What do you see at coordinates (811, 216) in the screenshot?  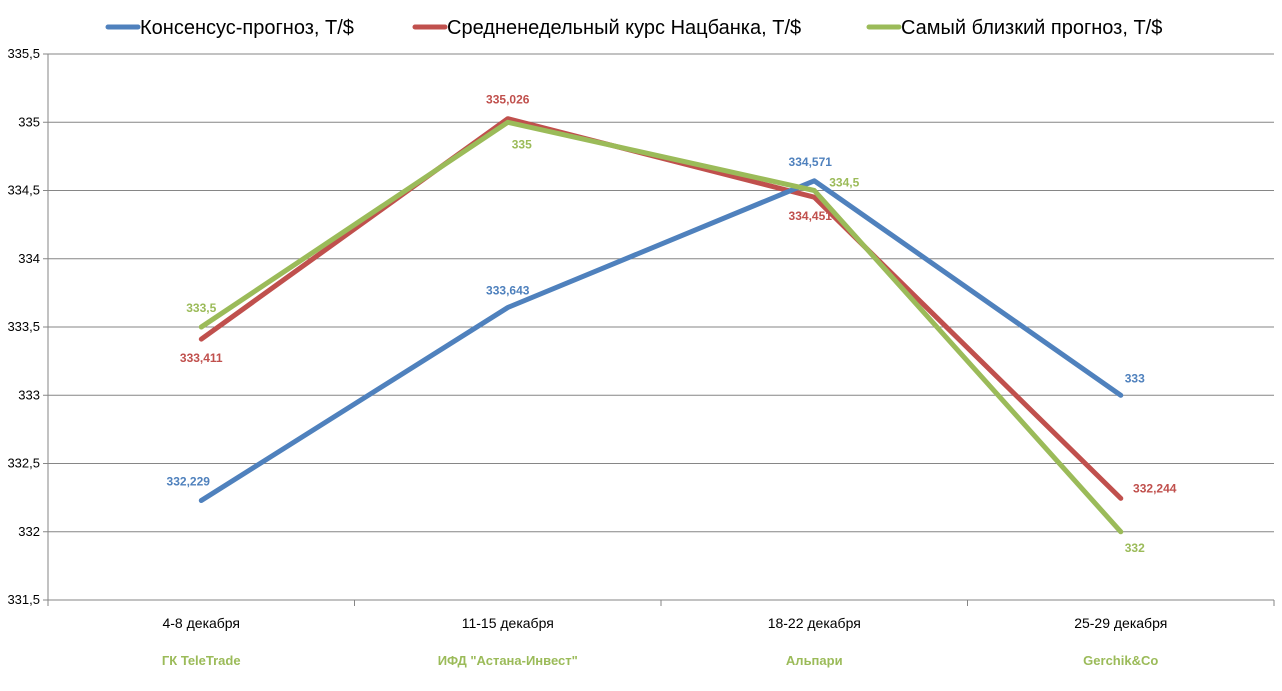 I see `data-label-nbk-rate: 334,451` at bounding box center [811, 216].